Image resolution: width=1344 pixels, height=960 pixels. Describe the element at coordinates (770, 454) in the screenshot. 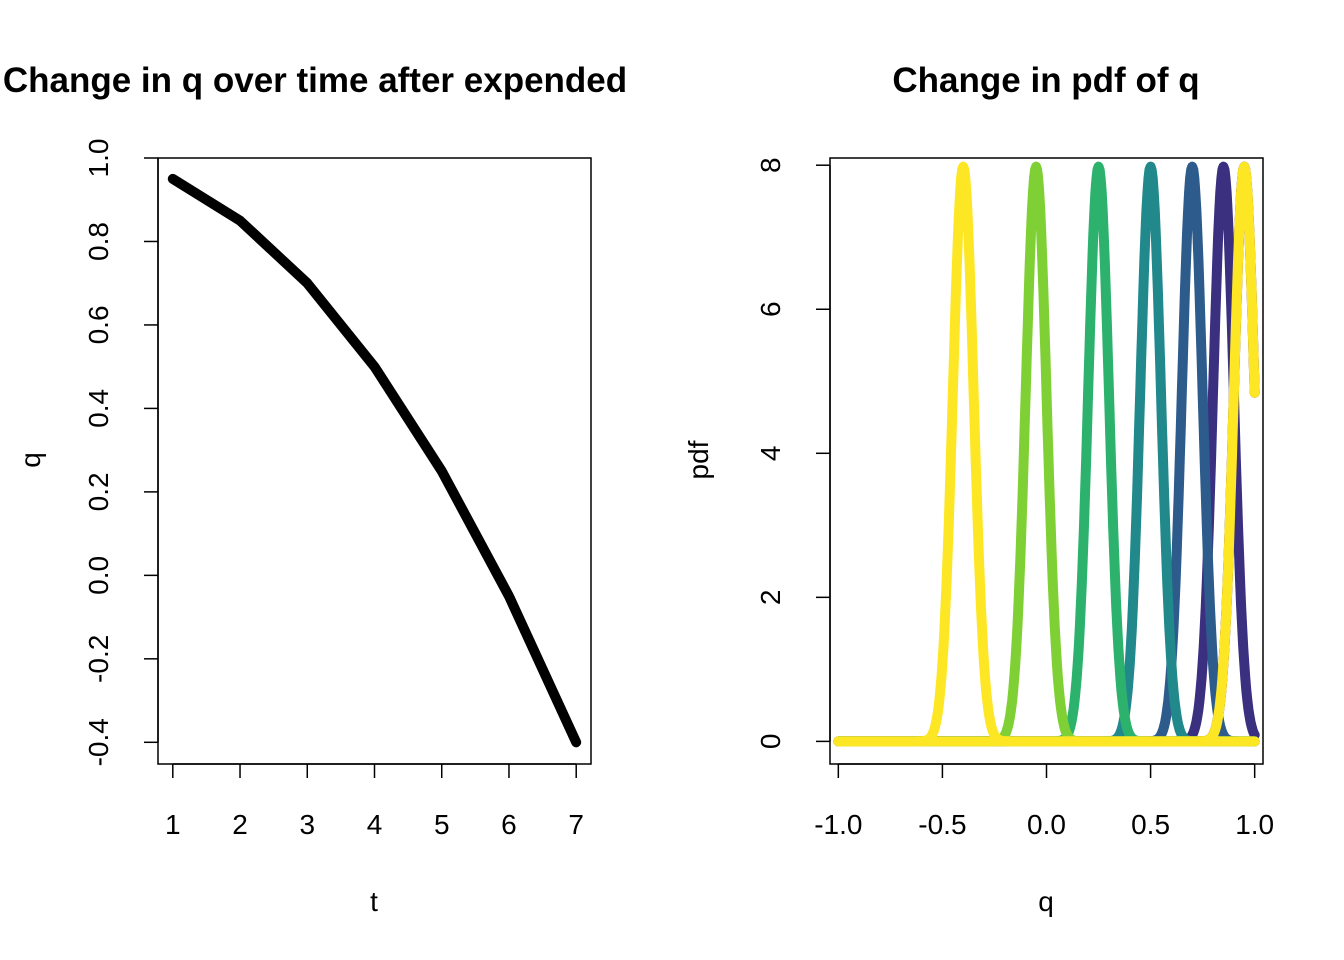

I see `y-tick-label: 4` at that location.